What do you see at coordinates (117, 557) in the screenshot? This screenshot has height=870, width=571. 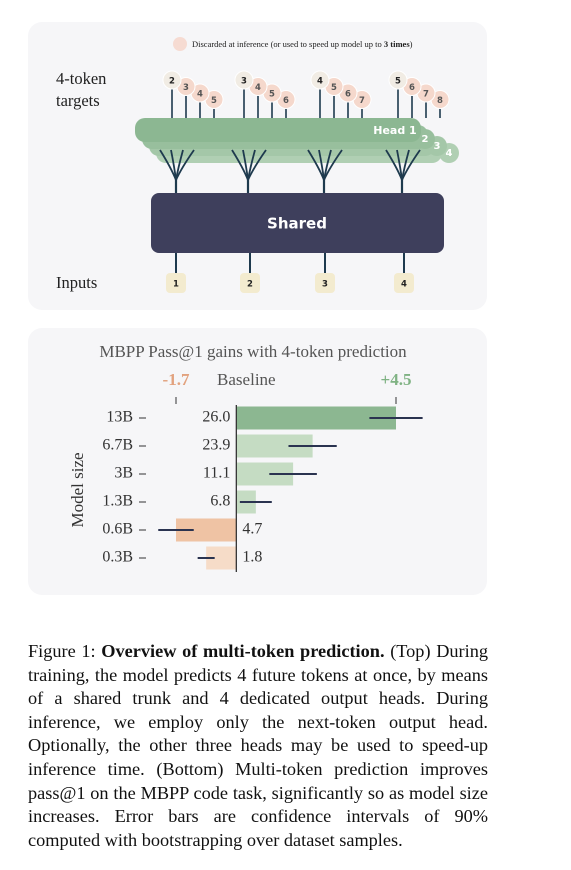 I see `category-label: 0.3B` at bounding box center [117, 557].